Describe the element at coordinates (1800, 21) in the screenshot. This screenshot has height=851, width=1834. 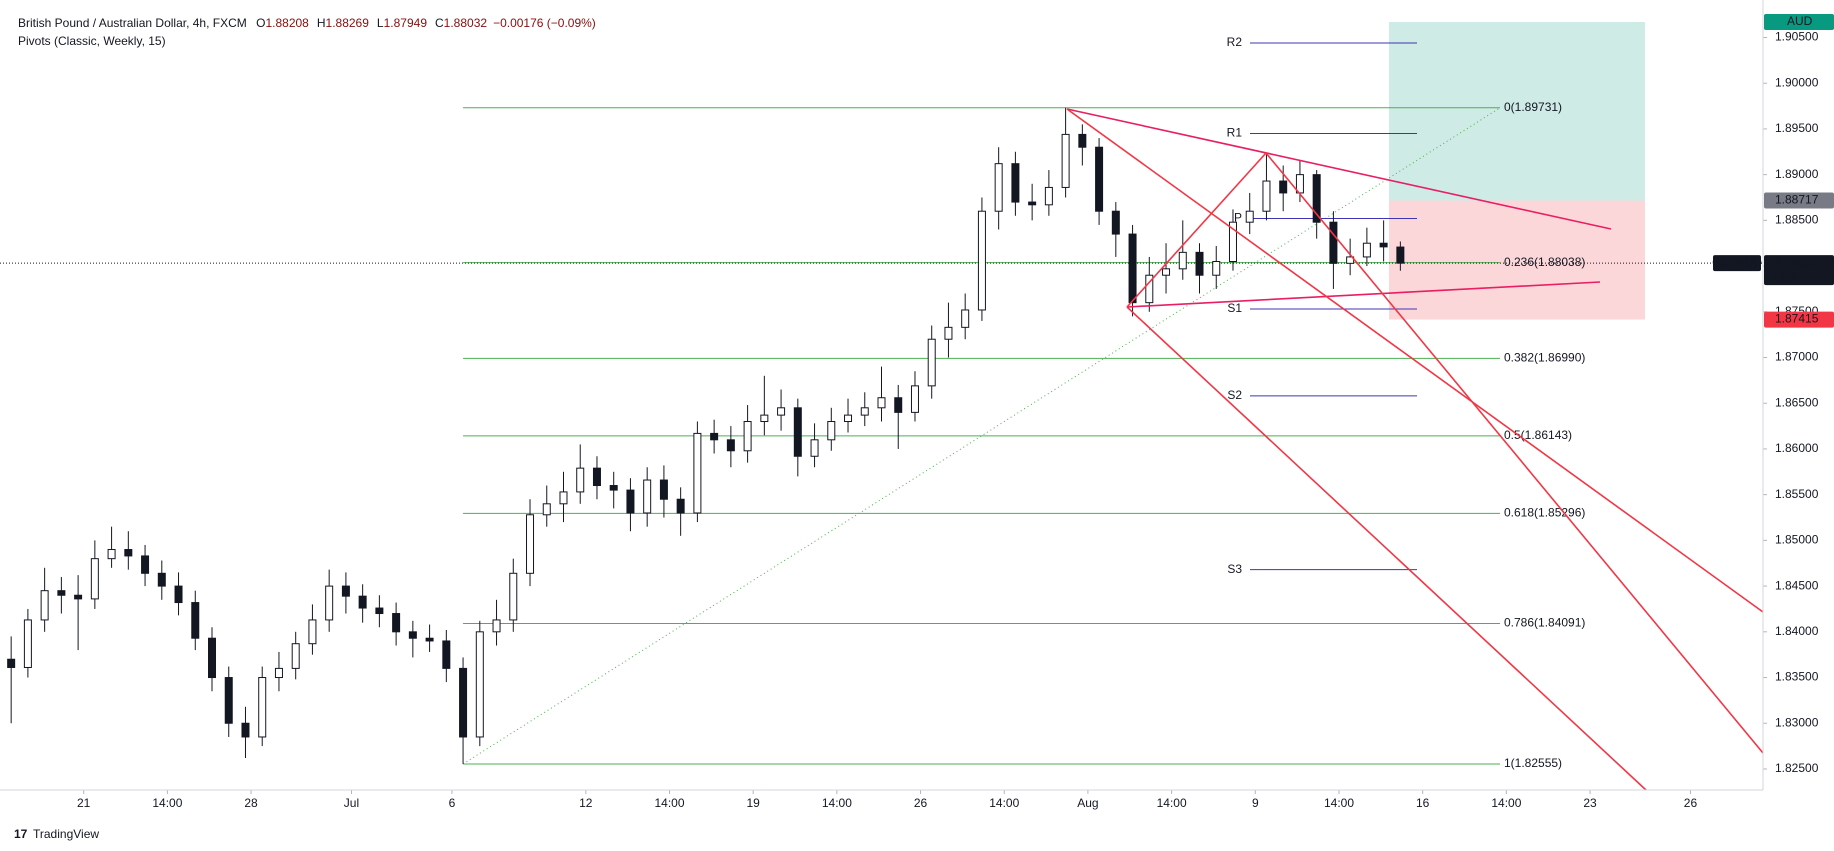
I see `currency-badge: AUD` at that location.